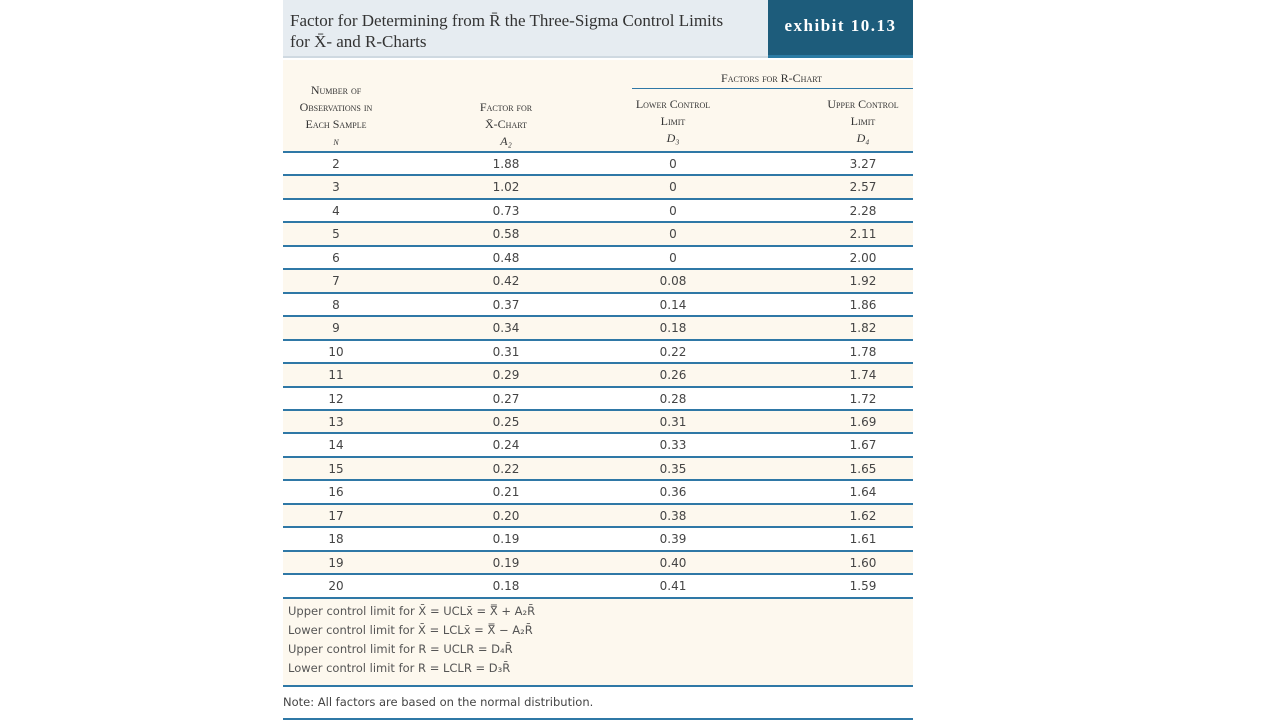 The height and width of the screenshot is (720, 1280). What do you see at coordinates (506, 187) in the screenshot?
I see `cell: 1.02` at bounding box center [506, 187].